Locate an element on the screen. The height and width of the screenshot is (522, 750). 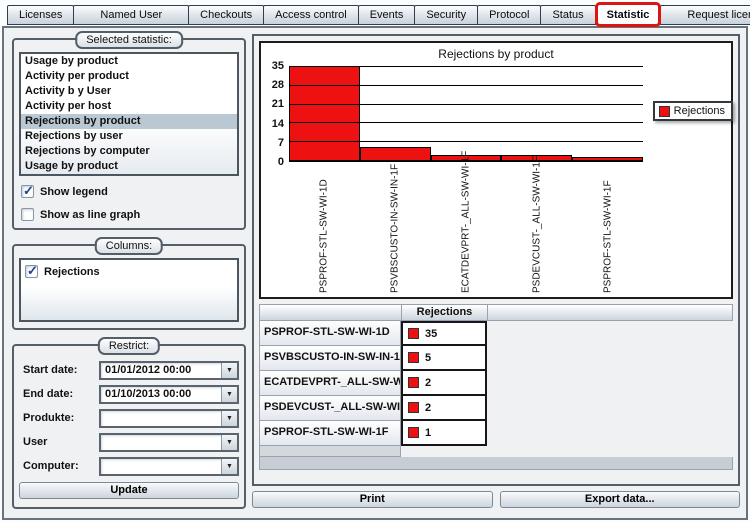
start-date-value: 01/01/2012 00:00 is located at coordinates (148, 370).